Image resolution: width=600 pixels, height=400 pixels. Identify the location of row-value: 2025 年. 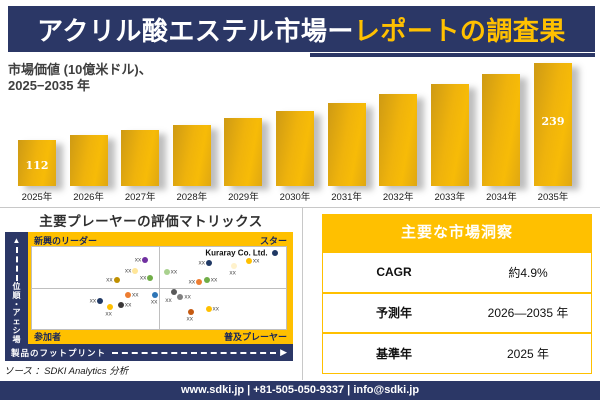
(528, 353).